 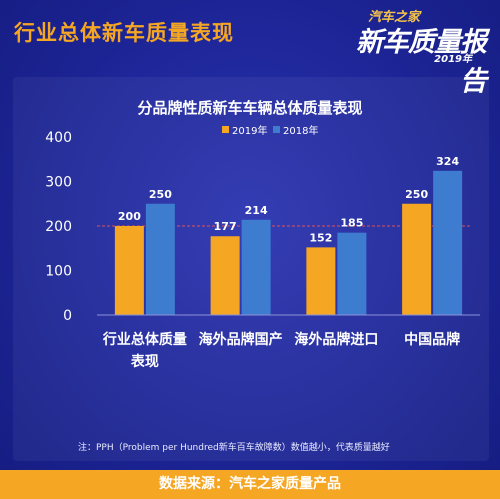 What do you see at coordinates (124, 33) in the screenshot?
I see `page-title: 行业总体新车质量表现` at bounding box center [124, 33].